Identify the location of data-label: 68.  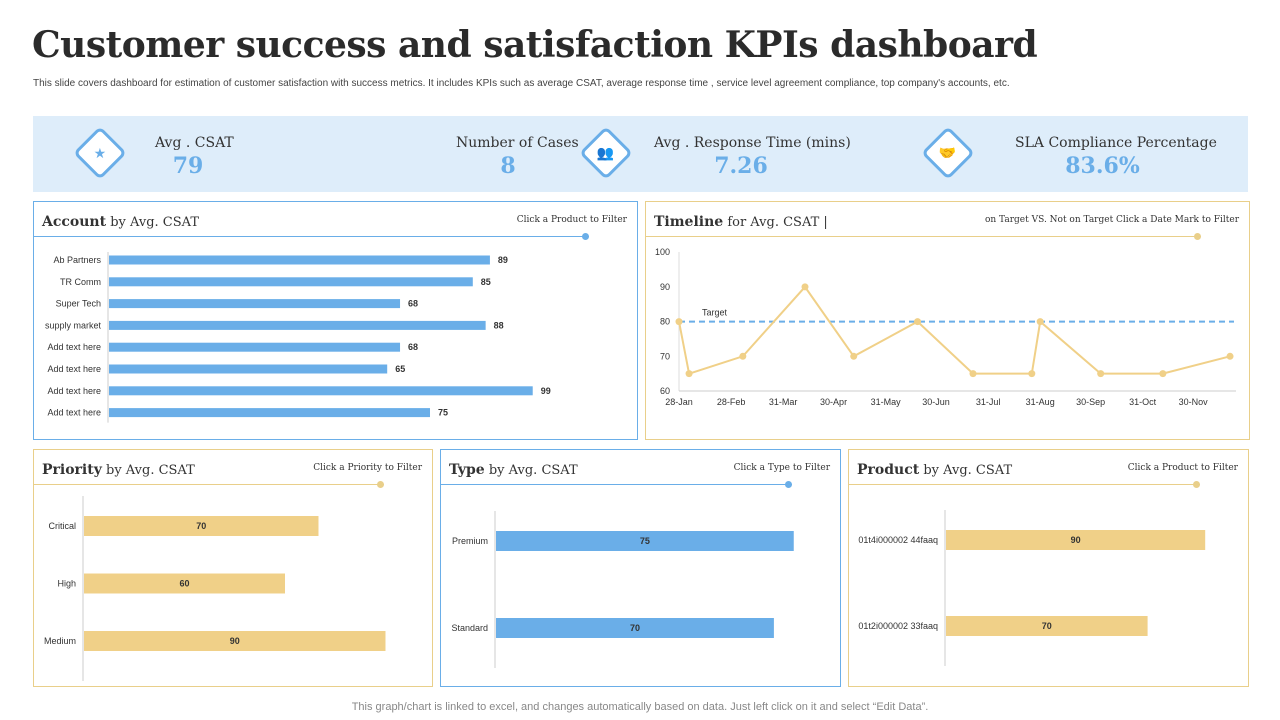
(413, 304).